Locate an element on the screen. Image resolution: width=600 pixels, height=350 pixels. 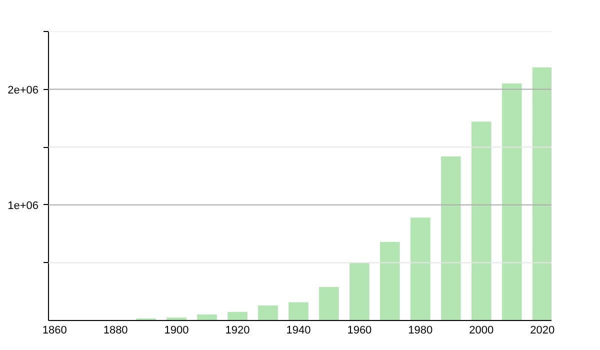
x-tick-label: 1860 is located at coordinates (54, 330).